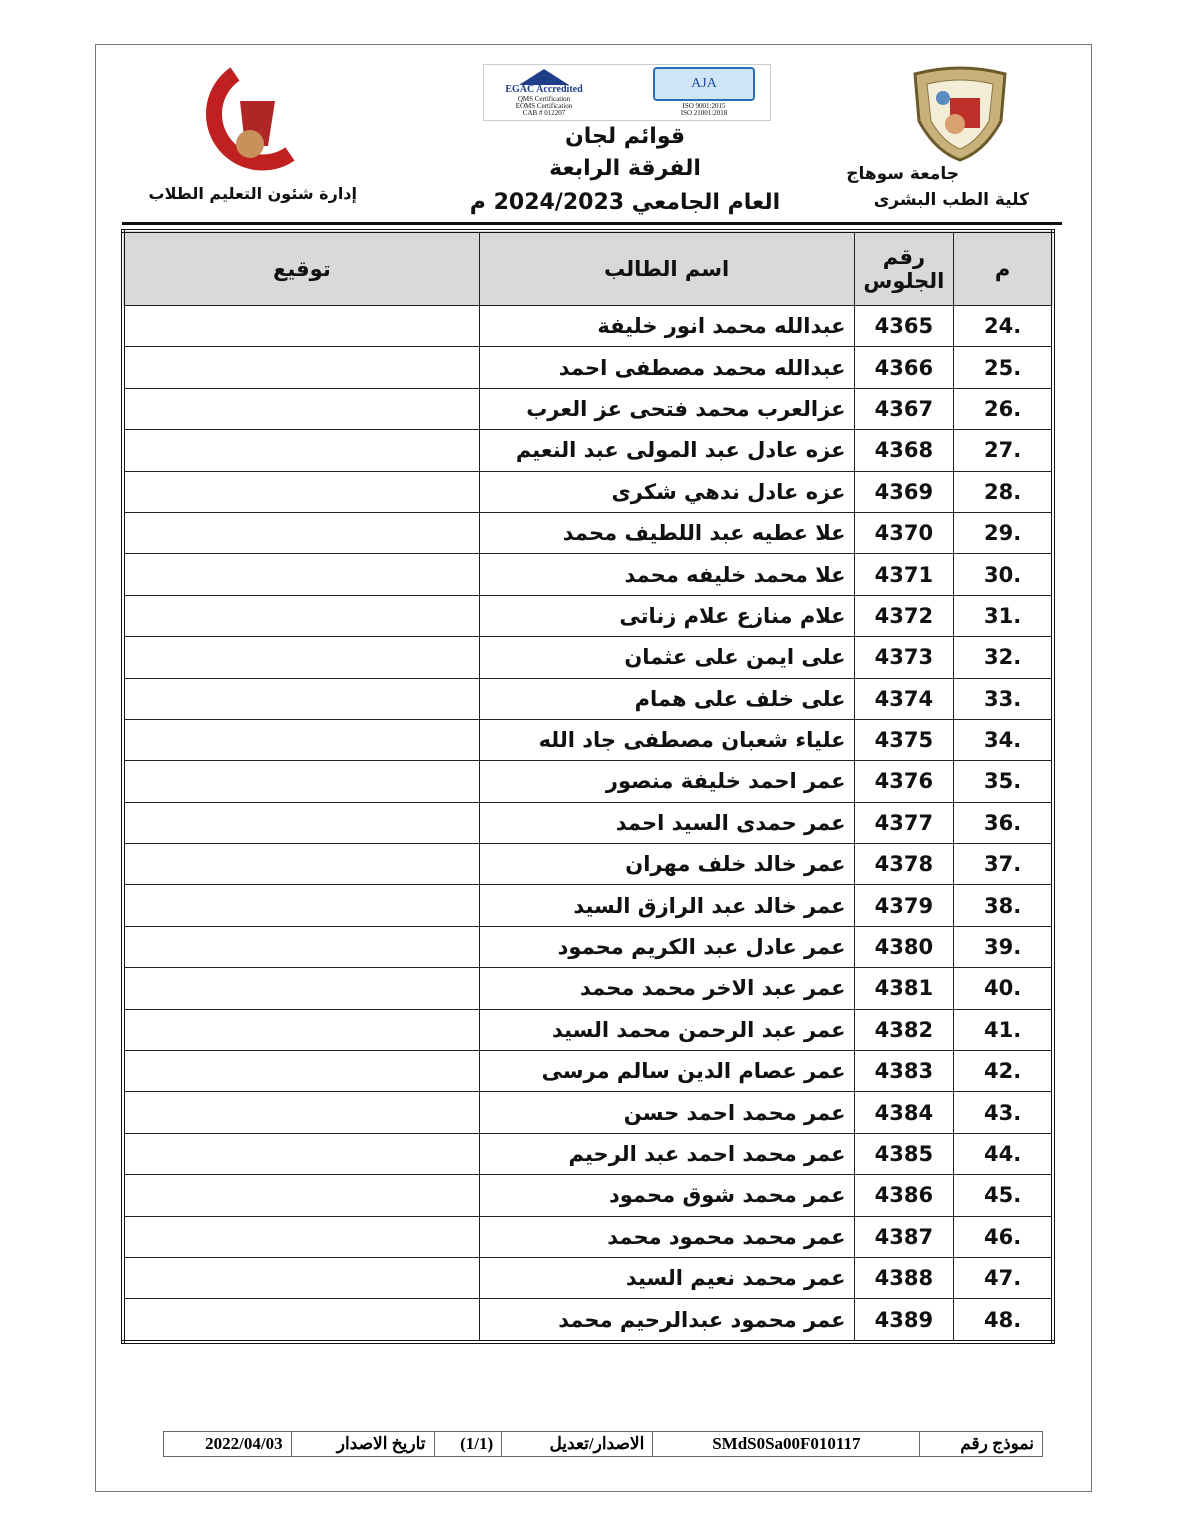  Describe the element at coordinates (301, 268) in the screenshot. I see `header-signature: توقيع` at that location.